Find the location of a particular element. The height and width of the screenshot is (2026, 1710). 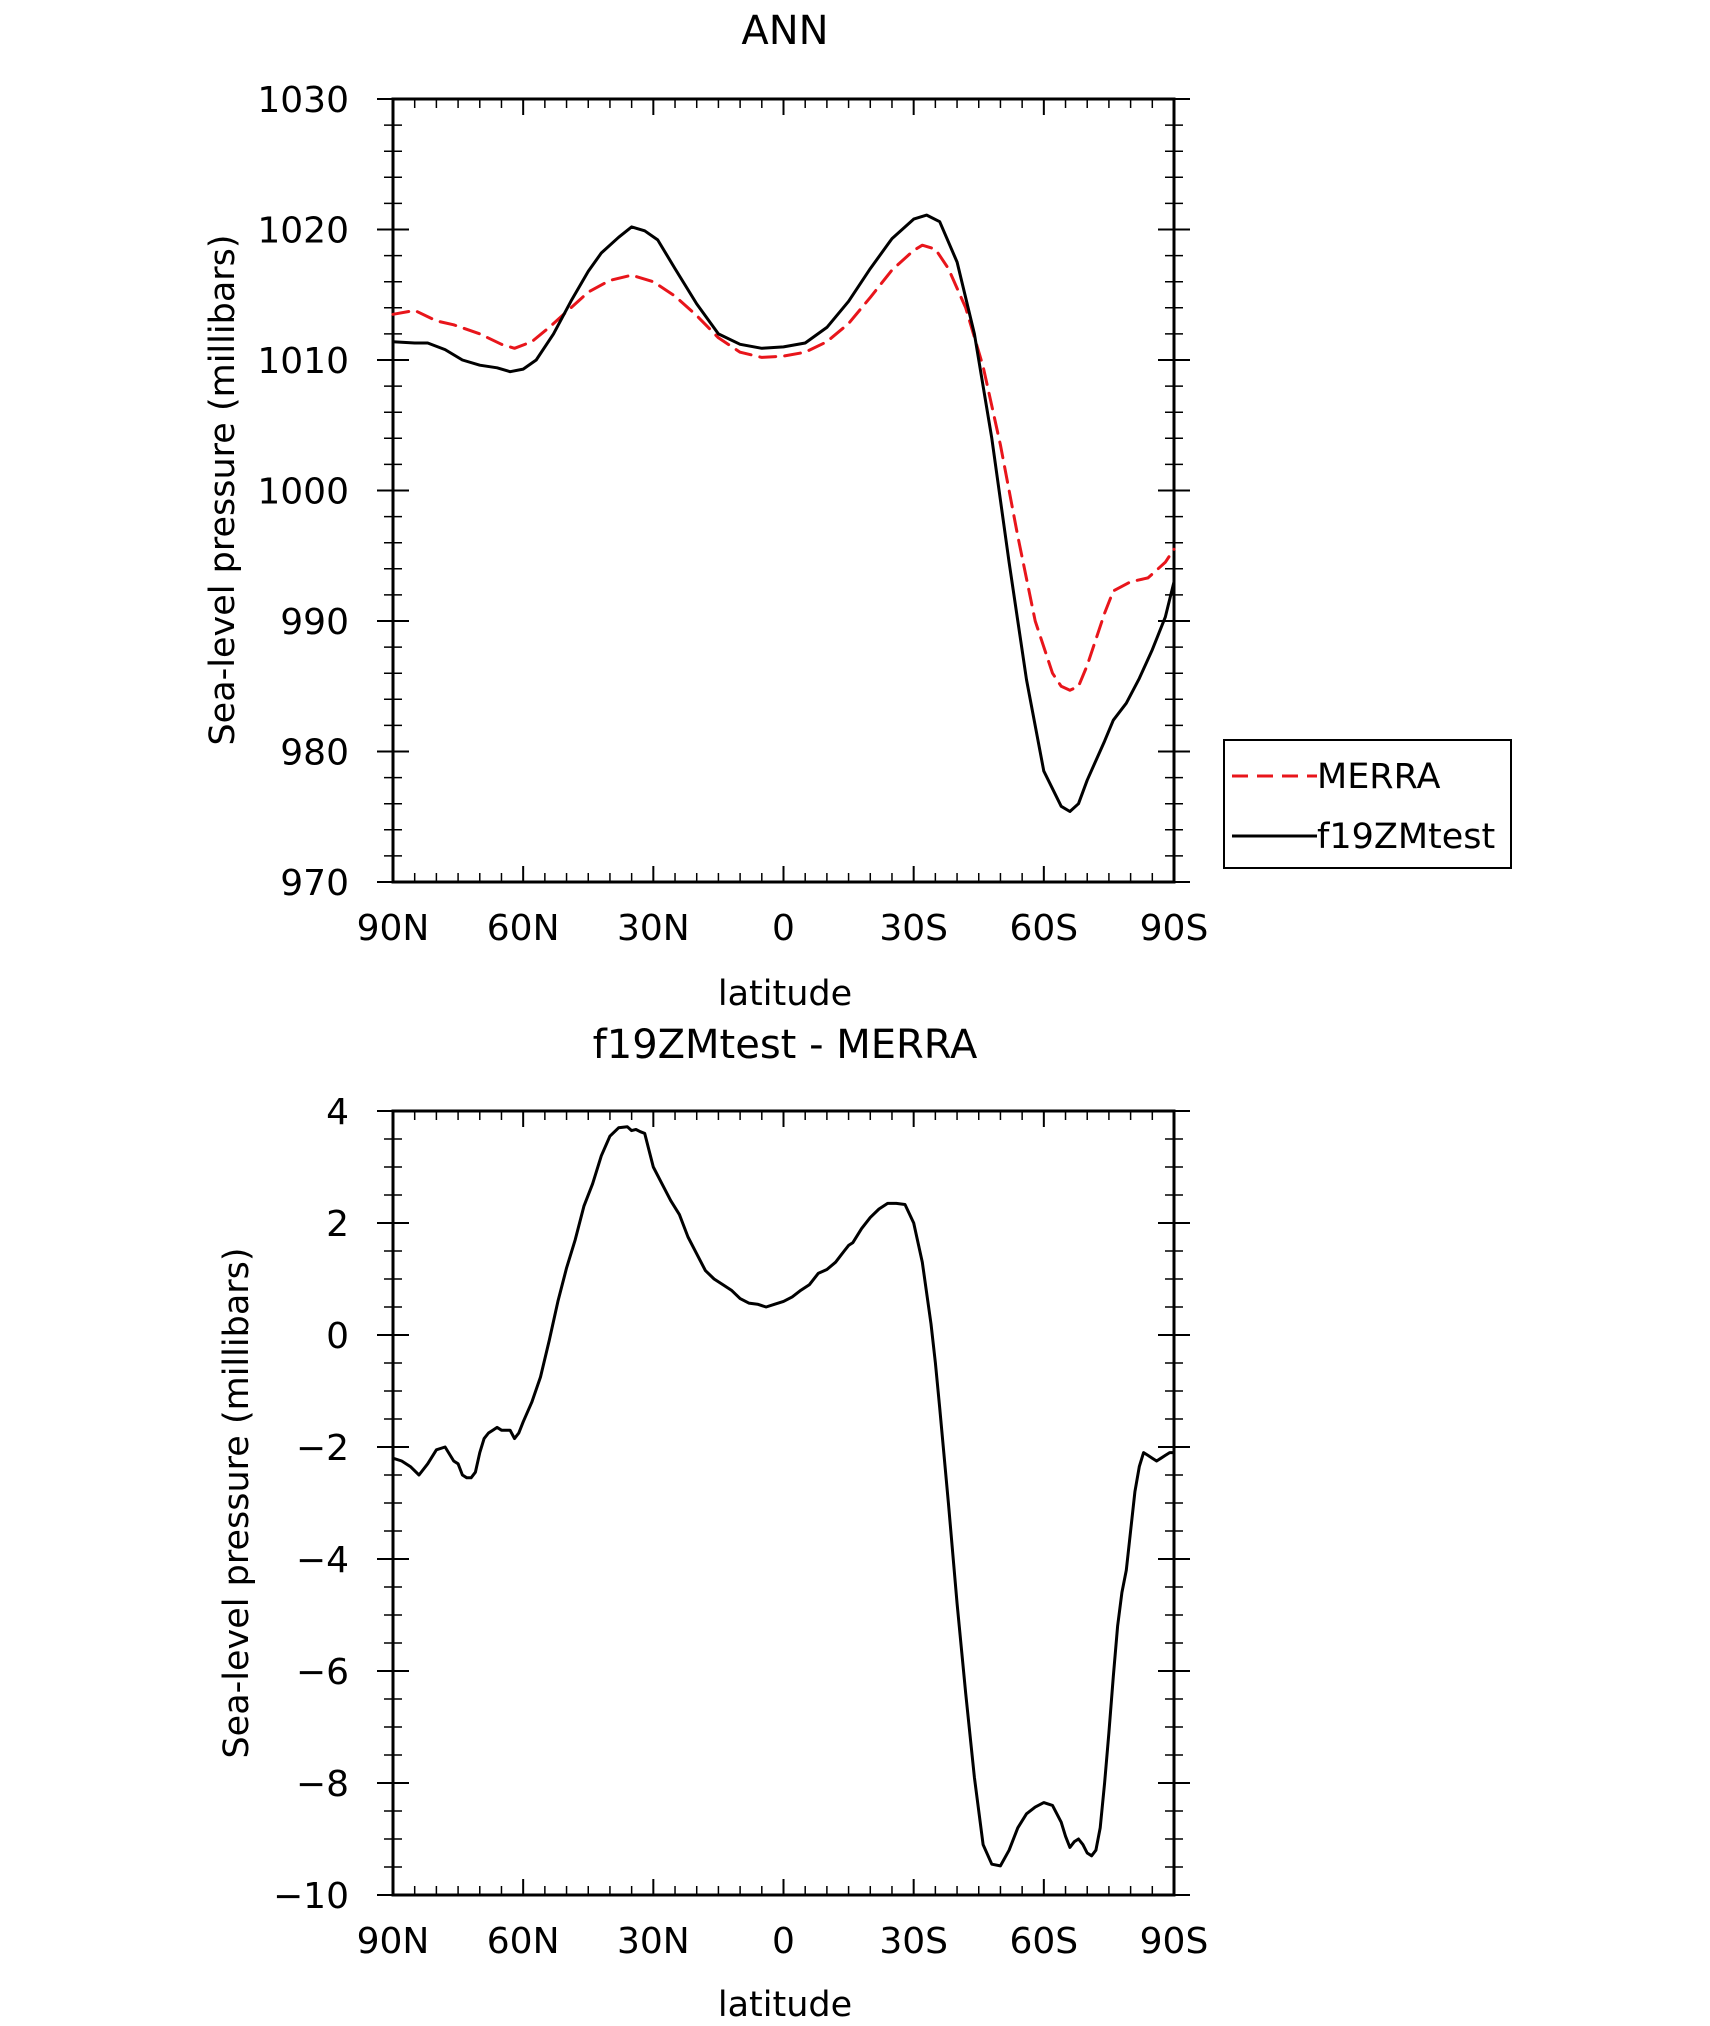

legend: MERRA f19ZMtest is located at coordinates (1367, 804).